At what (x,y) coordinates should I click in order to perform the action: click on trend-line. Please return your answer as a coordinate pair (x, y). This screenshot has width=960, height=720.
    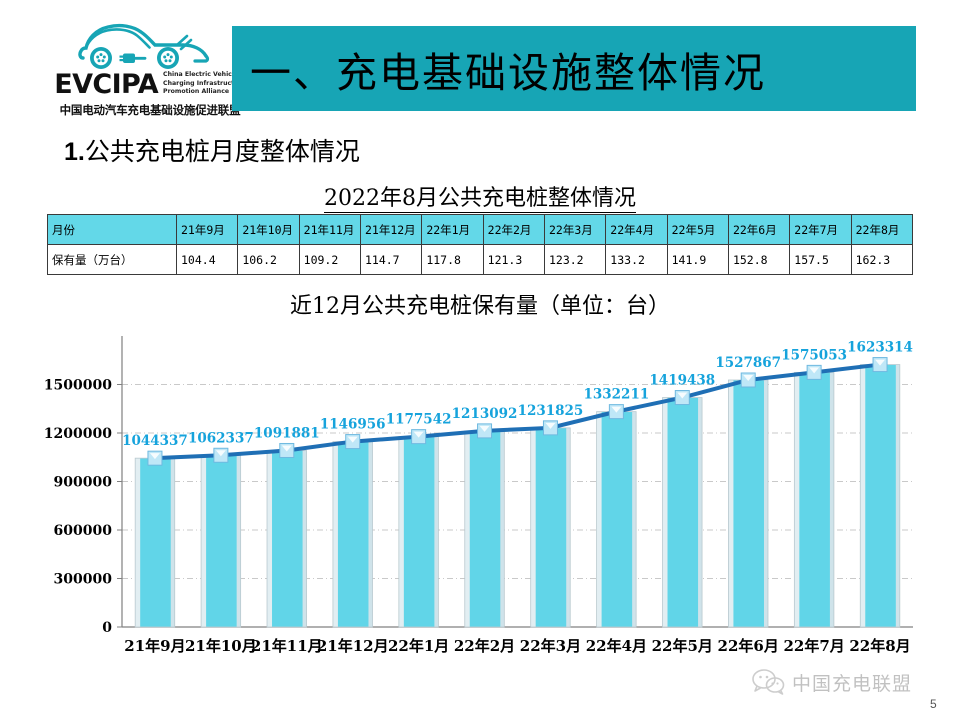
    Looking at the image, I should click on (517, 411).